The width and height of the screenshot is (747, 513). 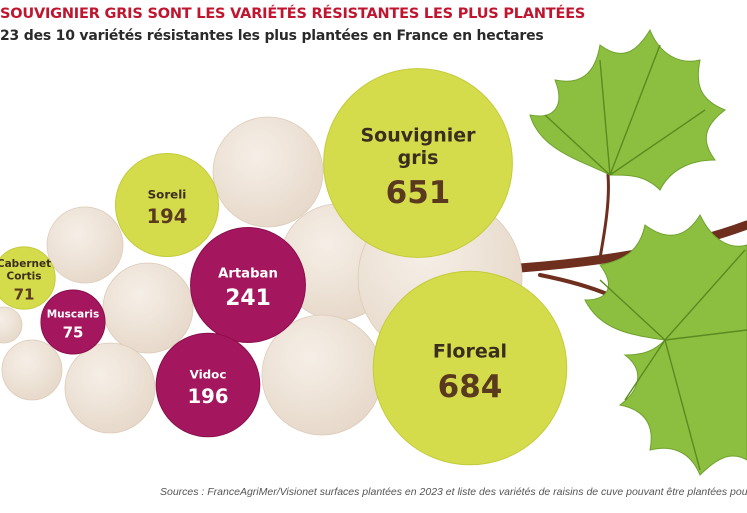 What do you see at coordinates (248, 298) in the screenshot?
I see `value-artaban: 241` at bounding box center [248, 298].